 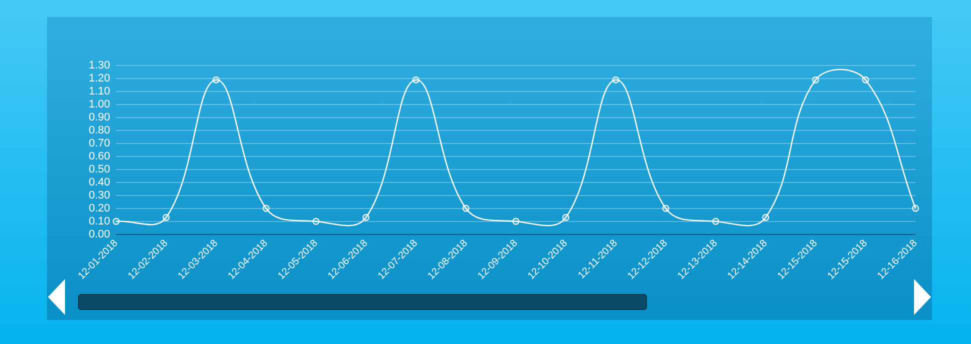 What do you see at coordinates (99, 195) in the screenshot?
I see `y-tick-label: 0.30` at bounding box center [99, 195].